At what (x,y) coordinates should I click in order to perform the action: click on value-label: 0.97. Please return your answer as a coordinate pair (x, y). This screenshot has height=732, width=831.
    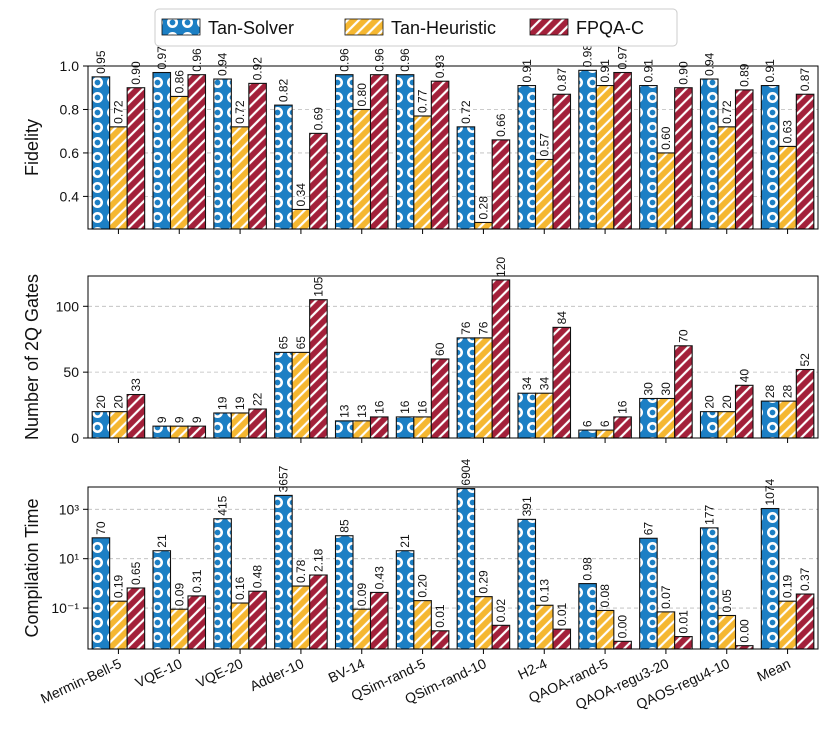
    Looking at the image, I should click on (162, 58).